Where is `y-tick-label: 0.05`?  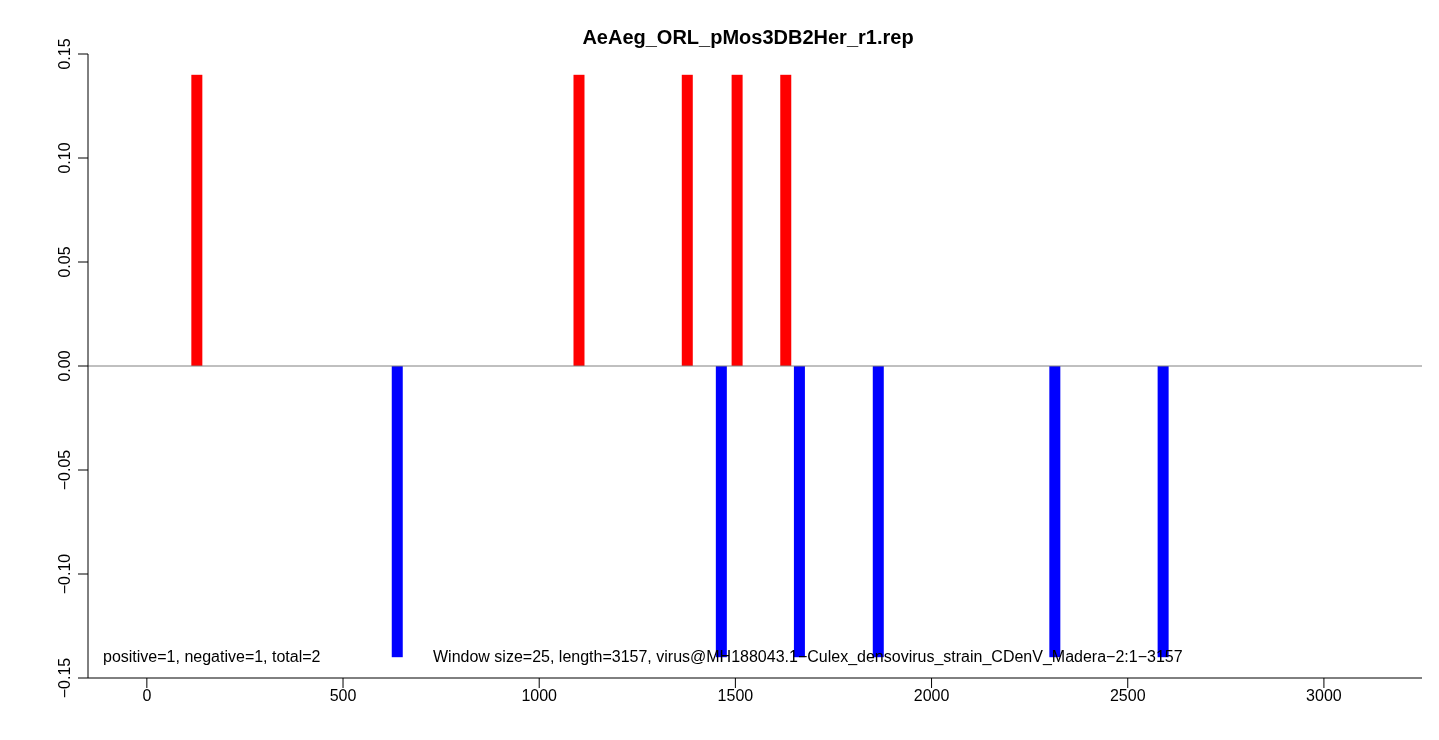
y-tick-label: 0.05 is located at coordinates (64, 262).